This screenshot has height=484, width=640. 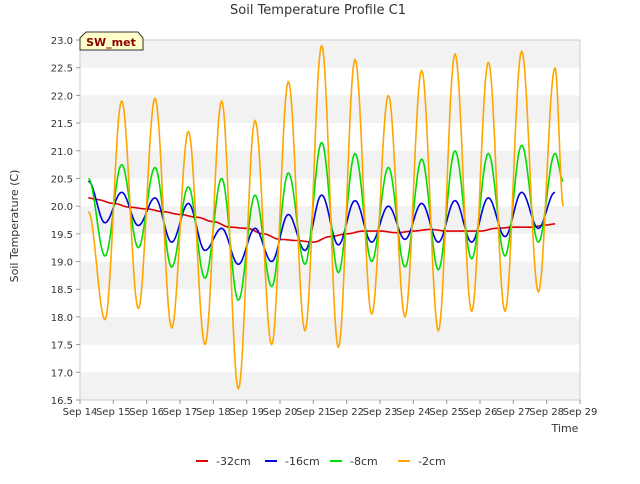 What do you see at coordinates (62, 290) in the screenshot?
I see `y-tick-label: 18.5` at bounding box center [62, 290].